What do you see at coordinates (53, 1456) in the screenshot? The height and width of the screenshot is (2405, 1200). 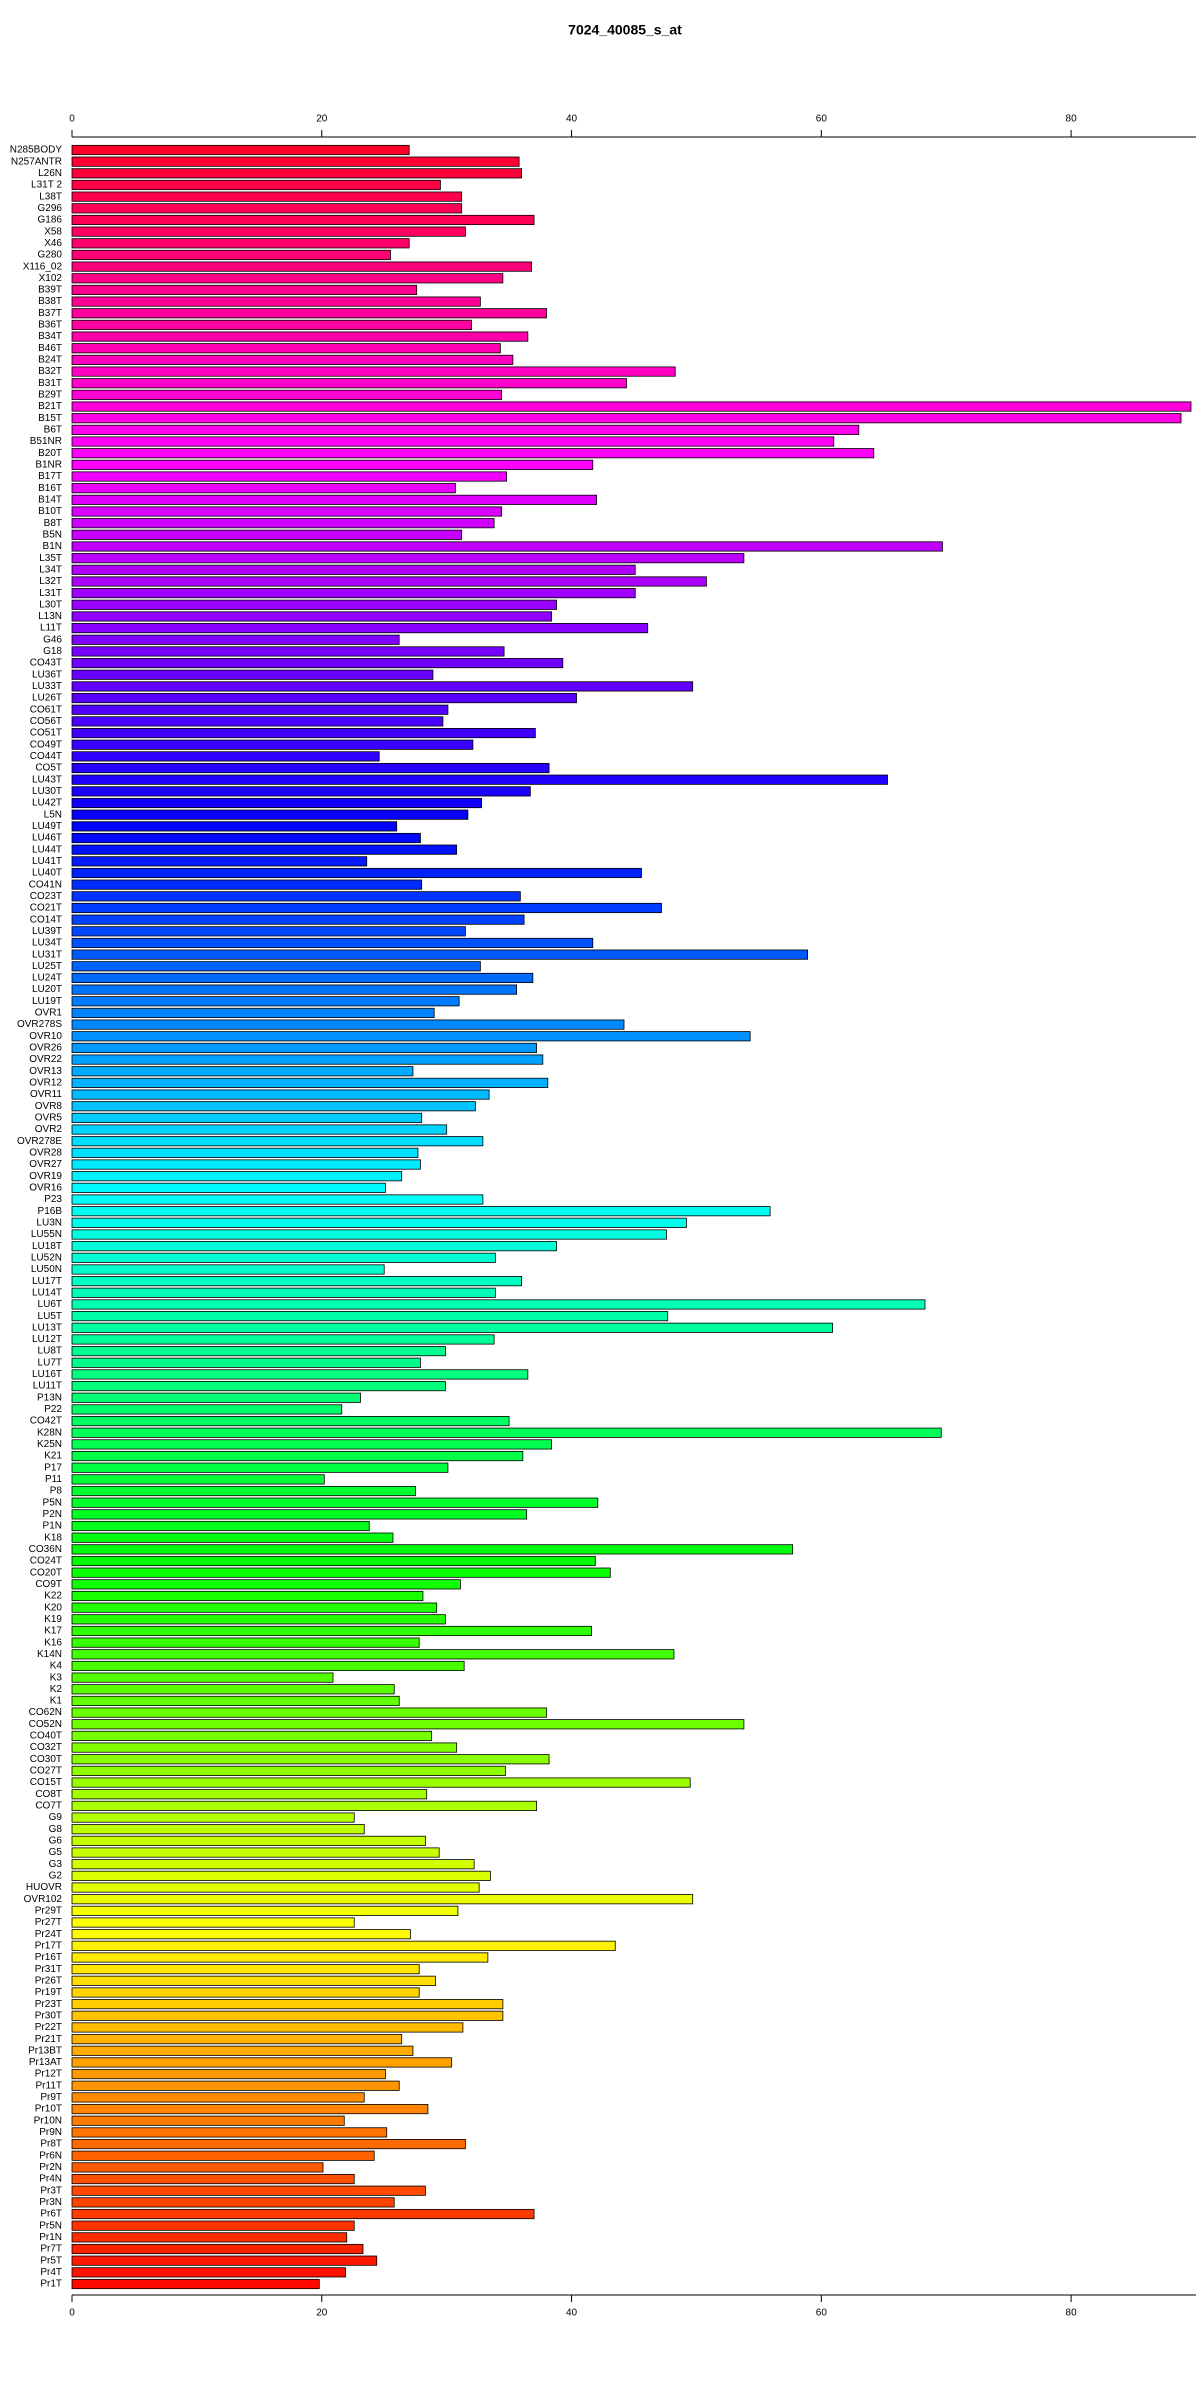 I see `y-tick-label: K21` at bounding box center [53, 1456].